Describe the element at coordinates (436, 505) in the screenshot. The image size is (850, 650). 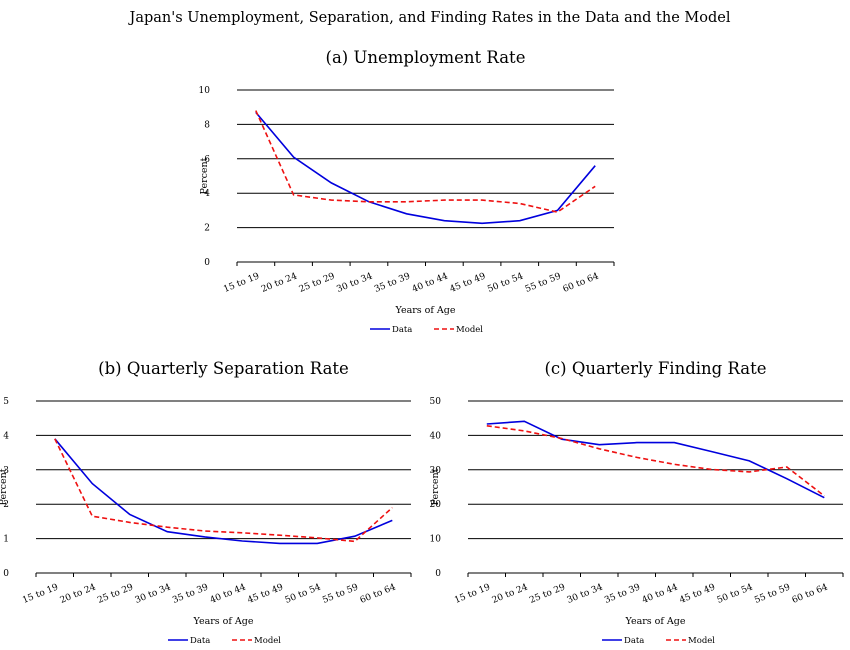
I see `y-tick-label: 20` at that location.